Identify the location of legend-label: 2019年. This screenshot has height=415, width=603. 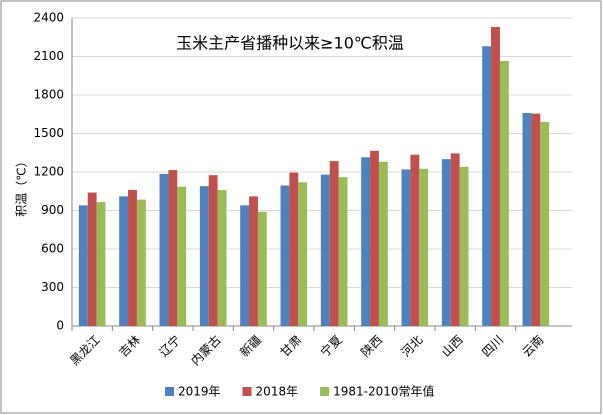
(199, 392).